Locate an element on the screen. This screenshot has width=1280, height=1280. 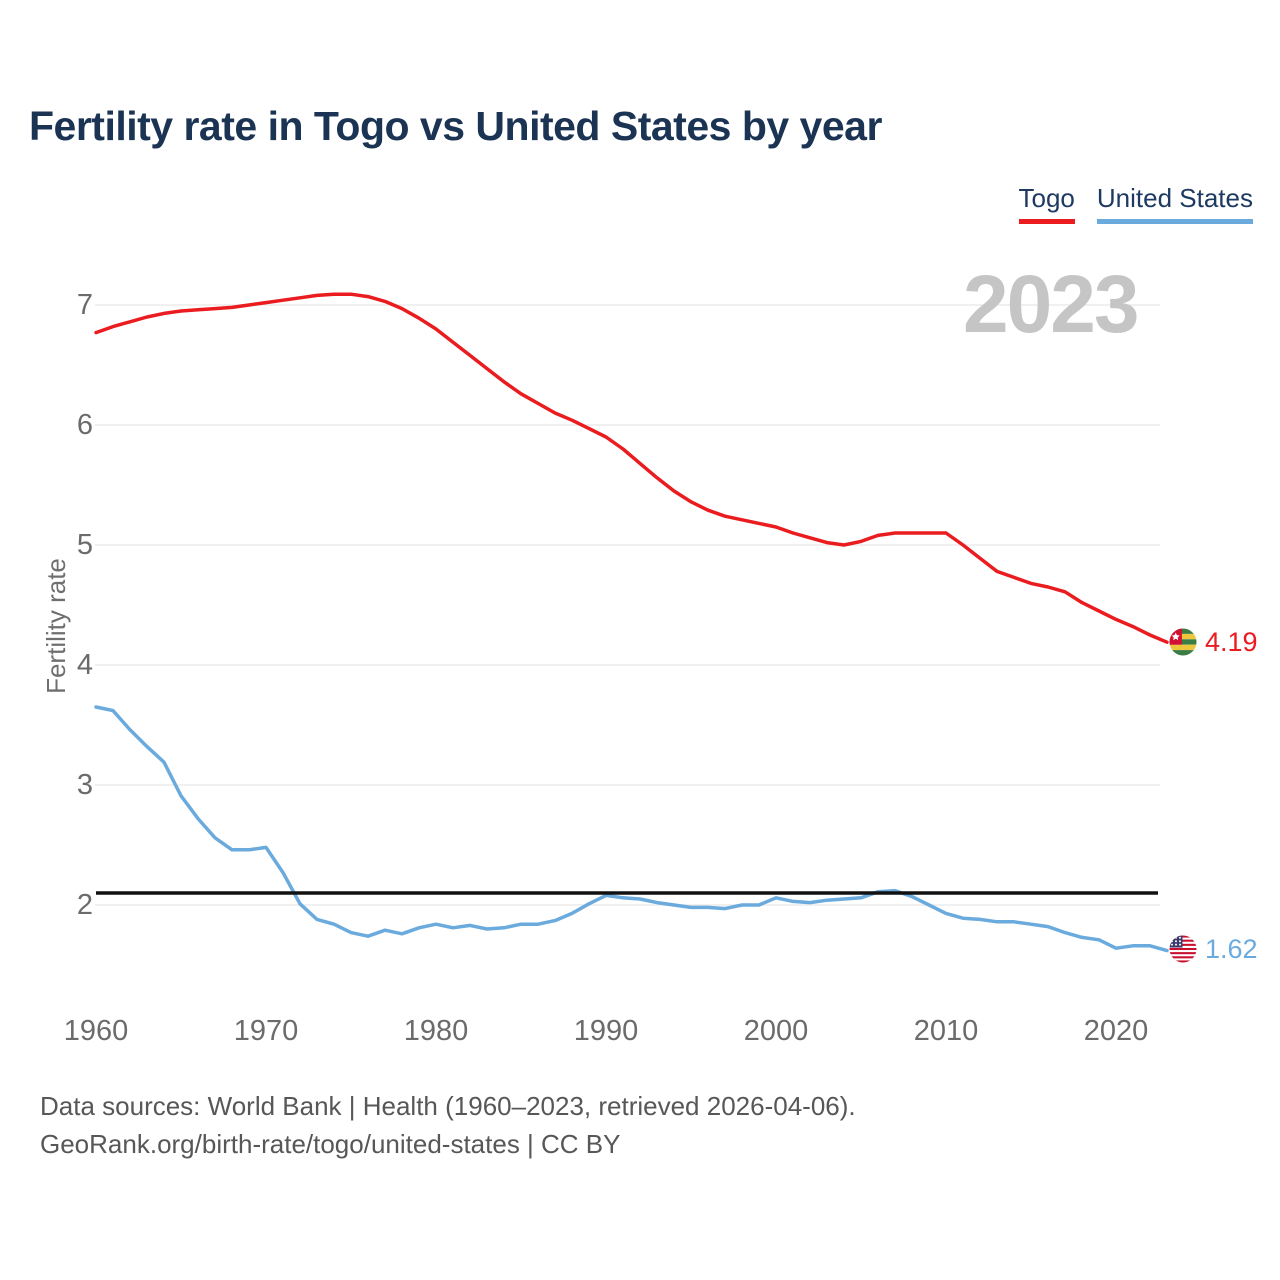
legend-swatch-togo is located at coordinates (1046, 221).